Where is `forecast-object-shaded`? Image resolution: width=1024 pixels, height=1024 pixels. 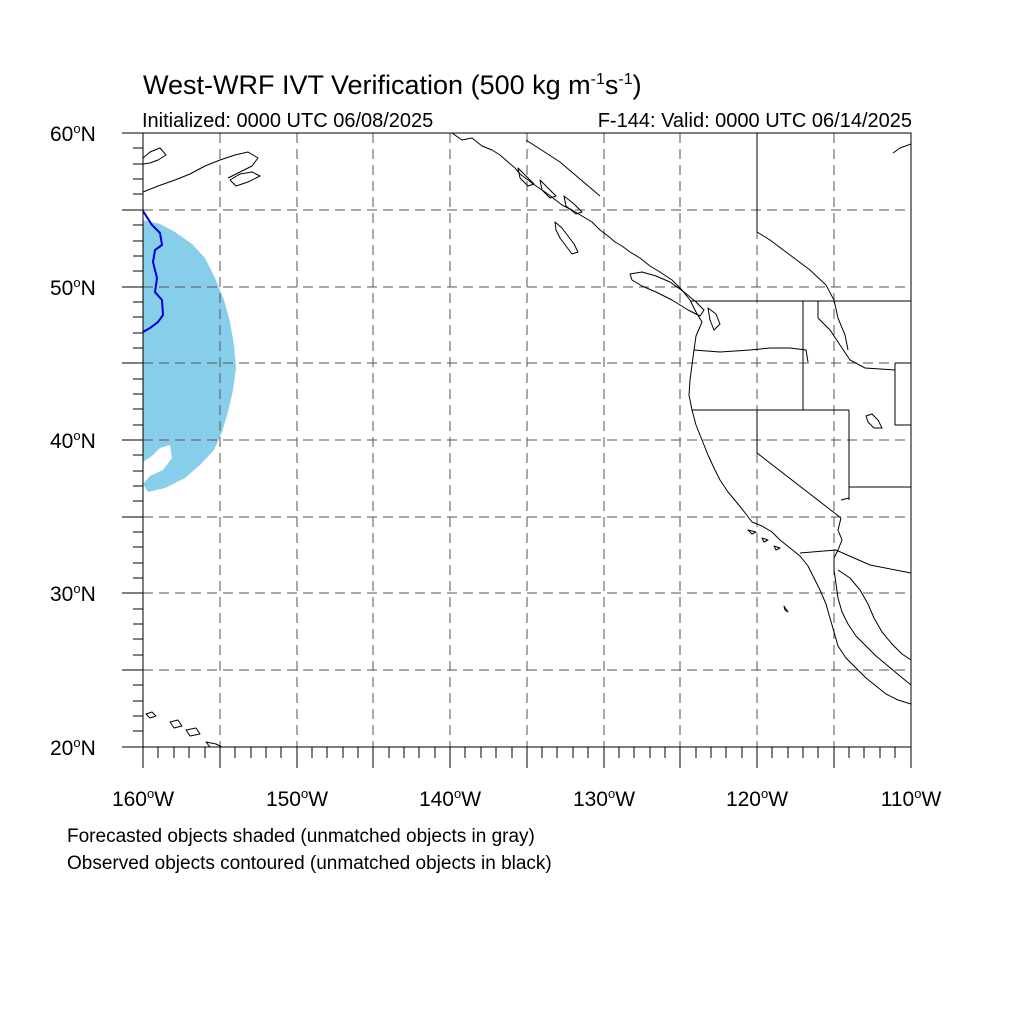
forecast-object-shaded is located at coordinates (189, 356).